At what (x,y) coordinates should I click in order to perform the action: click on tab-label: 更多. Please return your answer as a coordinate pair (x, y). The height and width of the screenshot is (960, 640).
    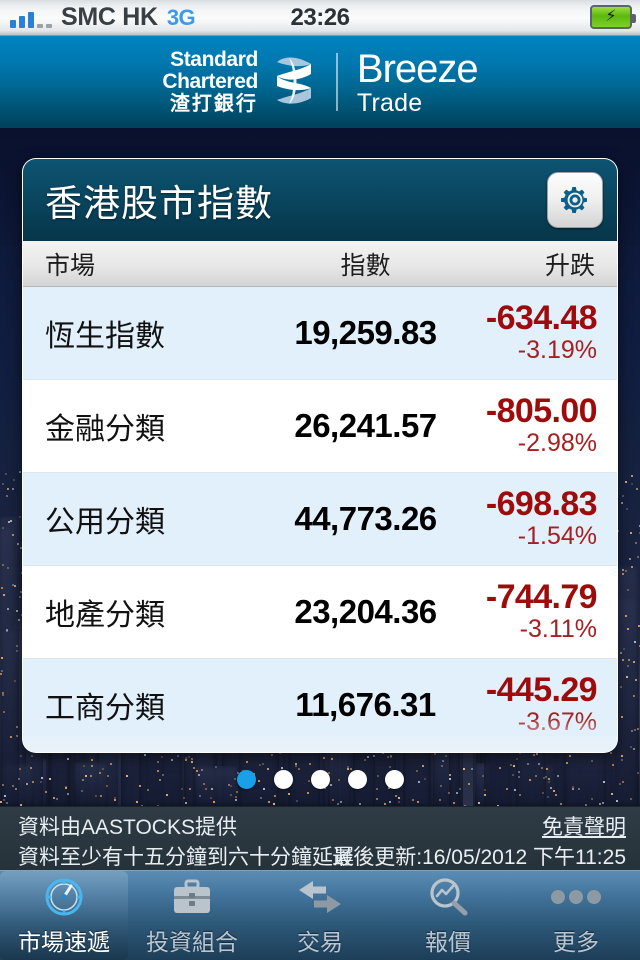
    Looking at the image, I should click on (576, 942).